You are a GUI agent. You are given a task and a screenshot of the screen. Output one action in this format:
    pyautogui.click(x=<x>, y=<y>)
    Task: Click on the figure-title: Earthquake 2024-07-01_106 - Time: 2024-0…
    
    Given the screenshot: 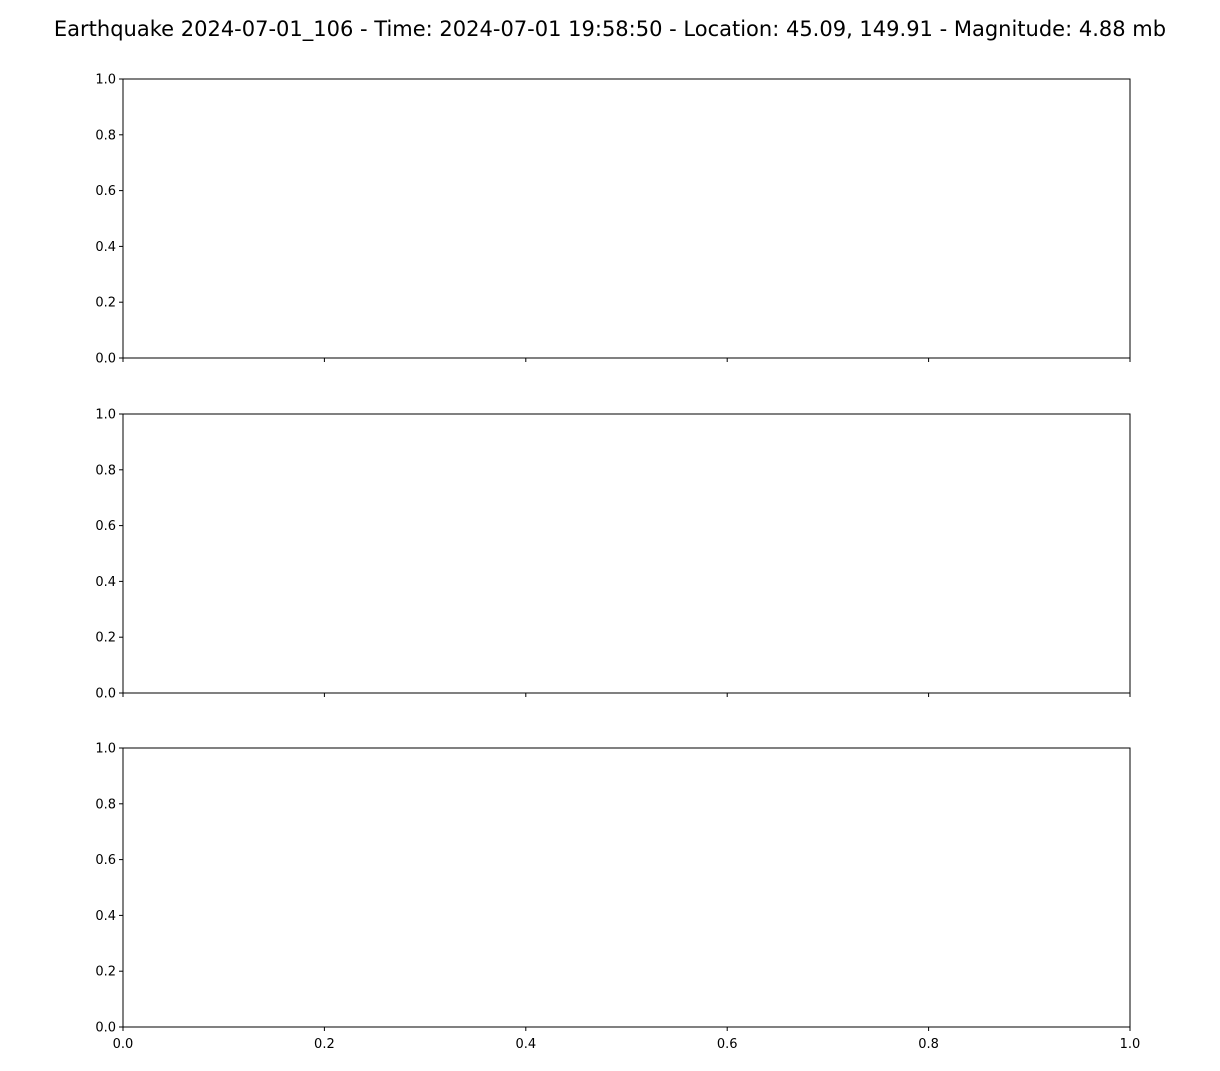 What is the action you would take?
    pyautogui.click(x=610, y=29)
    